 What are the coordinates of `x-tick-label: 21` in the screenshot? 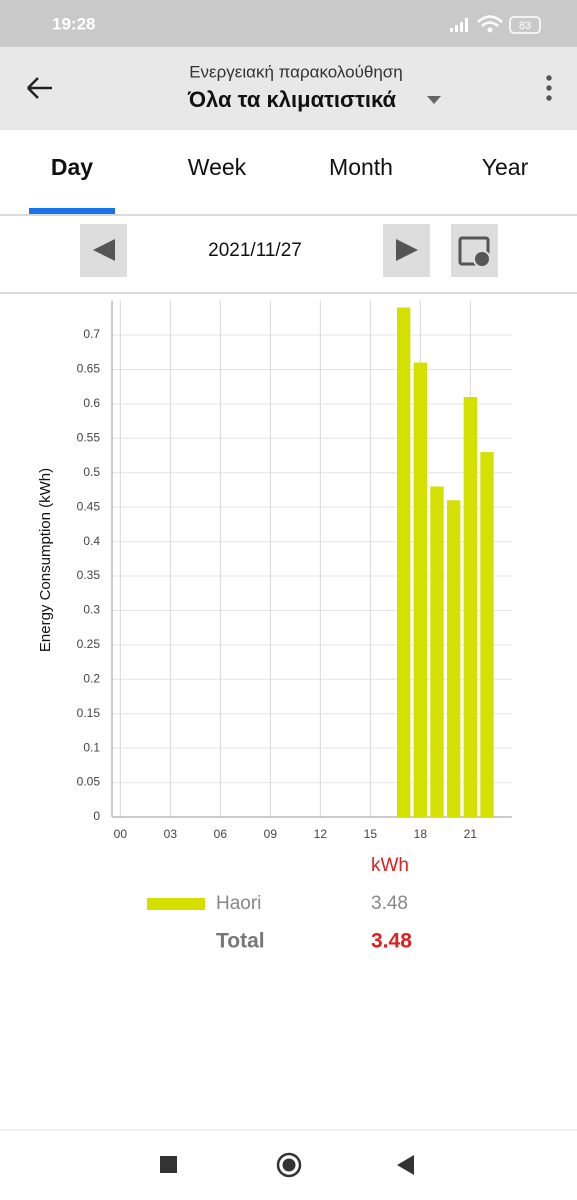 It's located at (471, 834).